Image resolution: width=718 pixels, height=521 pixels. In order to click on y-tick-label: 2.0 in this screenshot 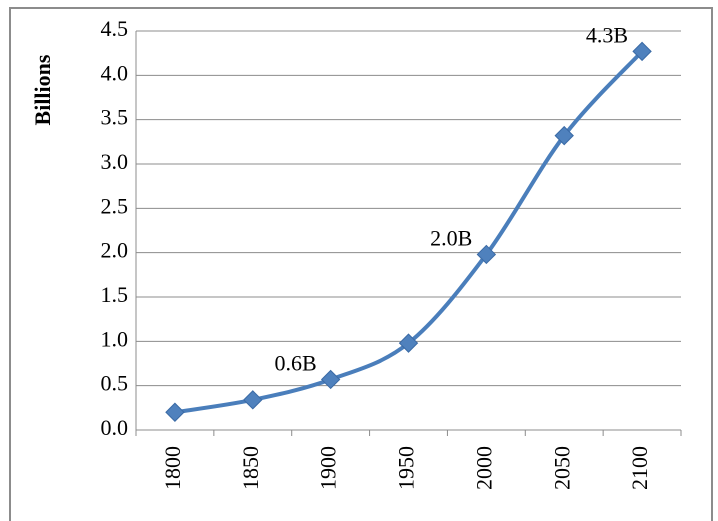, I will do `click(115, 250)`.